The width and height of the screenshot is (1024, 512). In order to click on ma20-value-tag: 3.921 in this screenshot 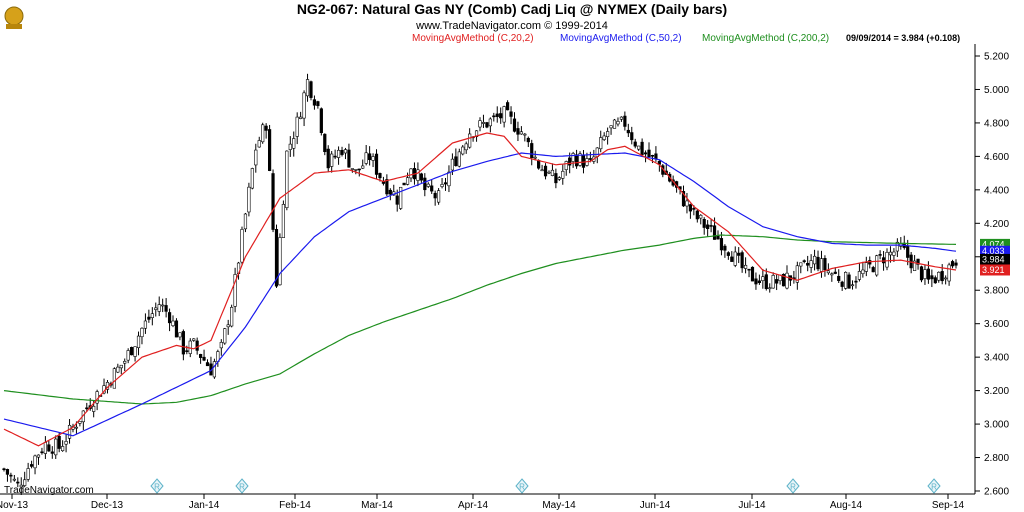, I will do `click(995, 270)`.